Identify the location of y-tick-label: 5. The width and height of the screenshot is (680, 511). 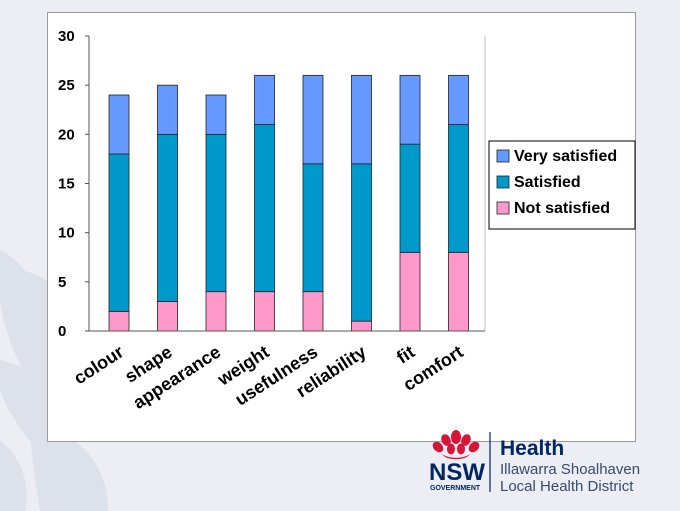
(62, 282).